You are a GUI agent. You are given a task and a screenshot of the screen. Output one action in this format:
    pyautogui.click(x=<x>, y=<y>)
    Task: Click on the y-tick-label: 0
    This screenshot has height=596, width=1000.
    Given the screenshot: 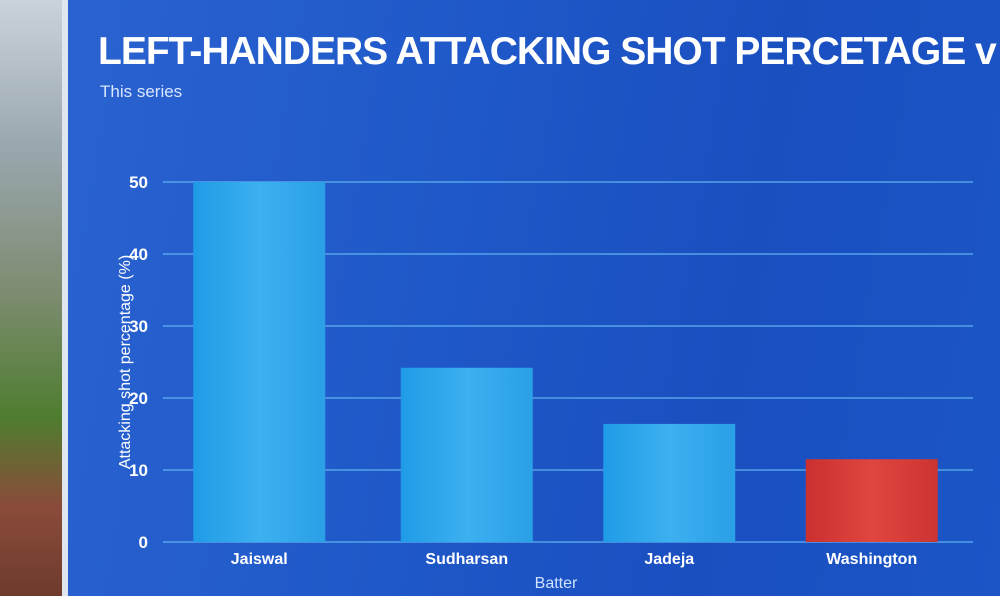 What is the action you would take?
    pyautogui.click(x=143, y=542)
    